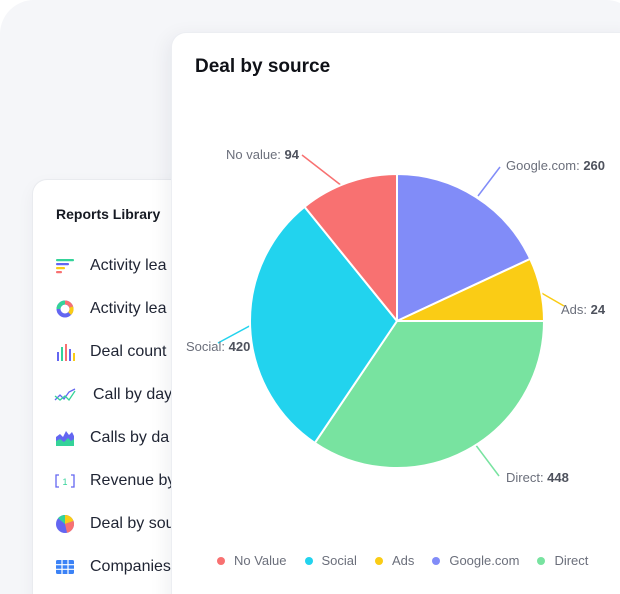 This screenshot has height=594, width=620. I want to click on chart-legend: No Value Social Ads Google.com Direct, so click(411, 560).